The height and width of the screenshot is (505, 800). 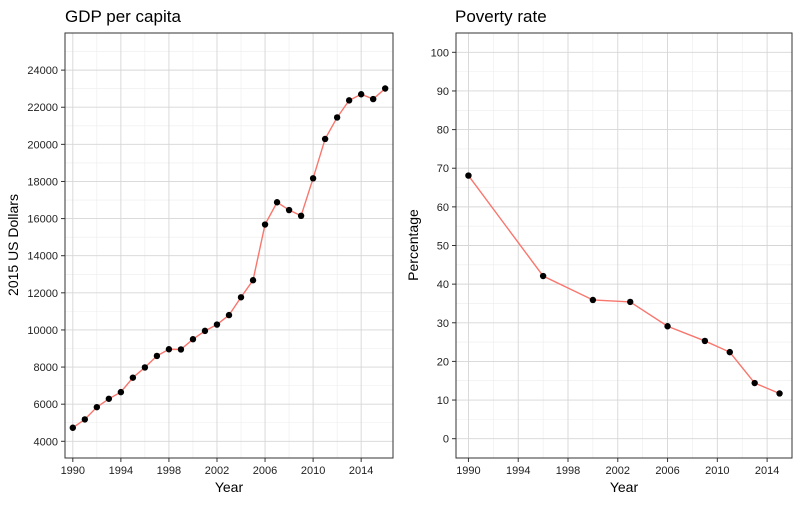 I want to click on y-tick-label: 80, so click(x=443, y=131).